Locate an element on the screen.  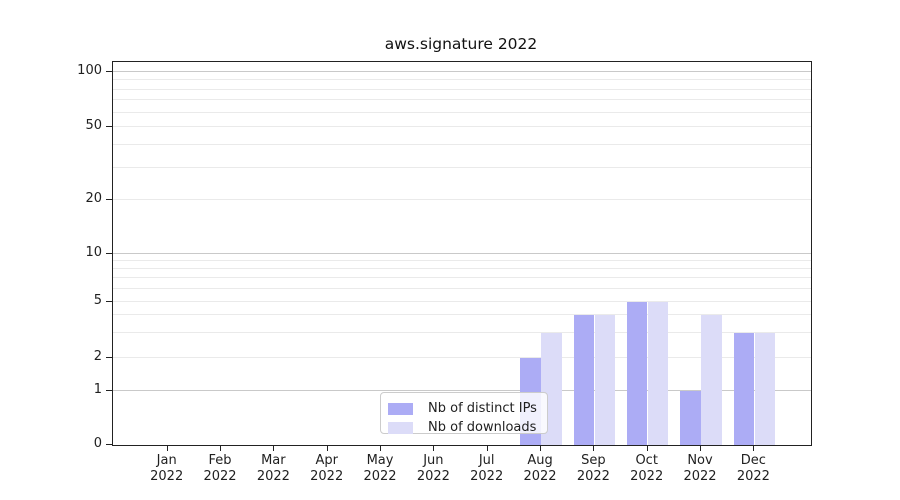
bar-nb-of-distinct-ips-dec-2022 is located at coordinates (744, 389).